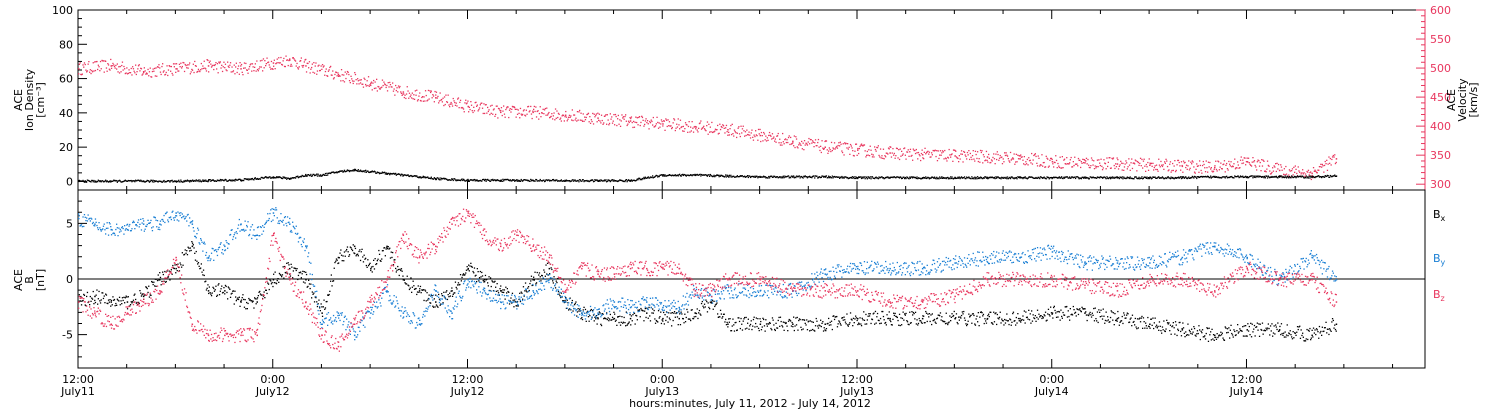 This screenshot has height=410, width=1500. What do you see at coordinates (1439, 295) in the screenshot?
I see `legend-bz: Bz` at bounding box center [1439, 295].